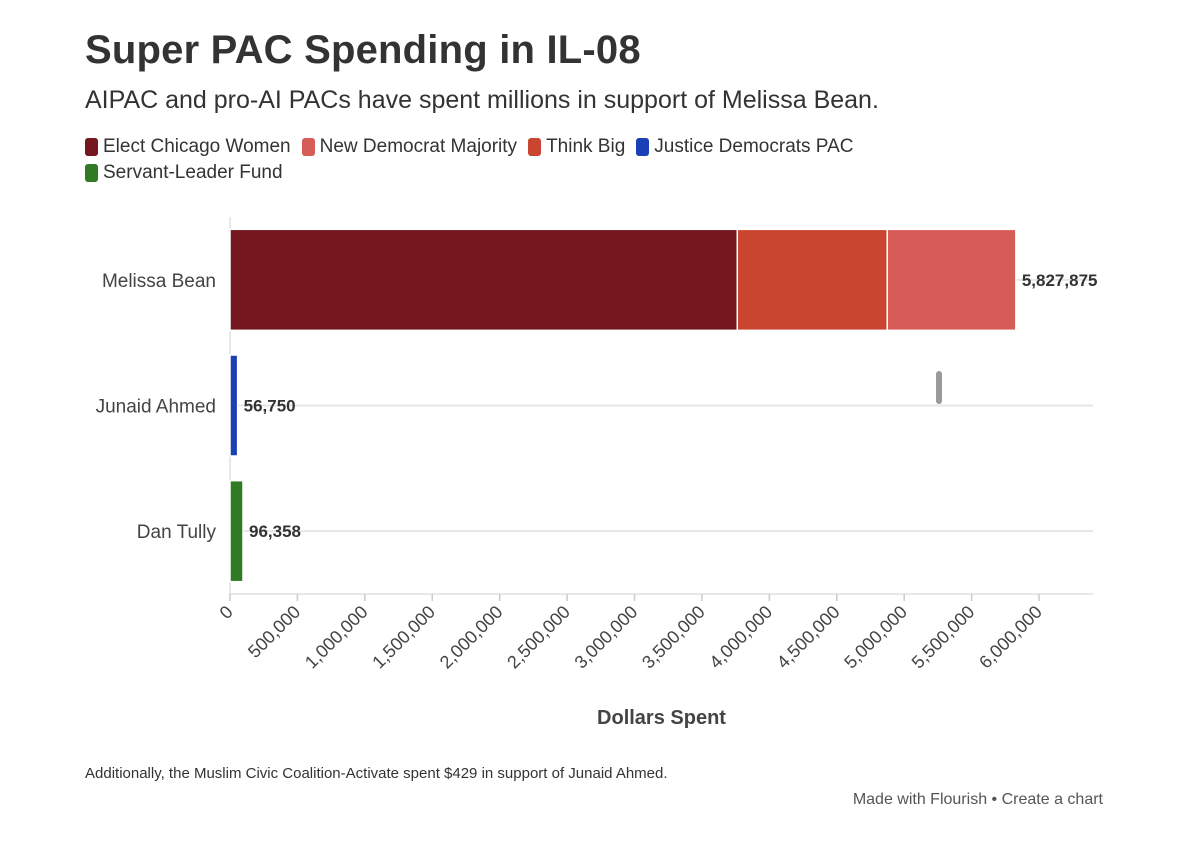 Image resolution: width=1200 pixels, height=845 pixels. I want to click on x-tick-label: 1,000,000, so click(336, 637).